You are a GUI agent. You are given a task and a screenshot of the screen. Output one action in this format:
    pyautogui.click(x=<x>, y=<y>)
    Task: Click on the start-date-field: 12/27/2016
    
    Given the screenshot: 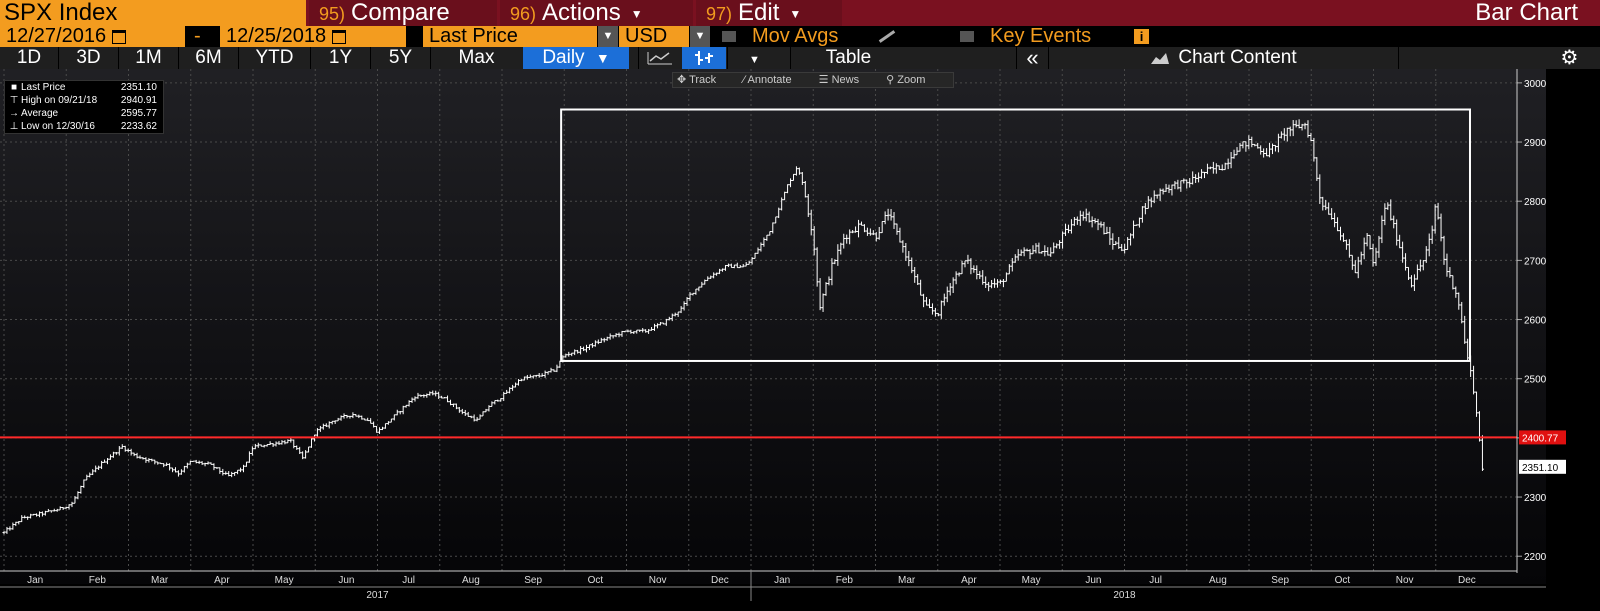 What is the action you would take?
    pyautogui.click(x=92, y=36)
    